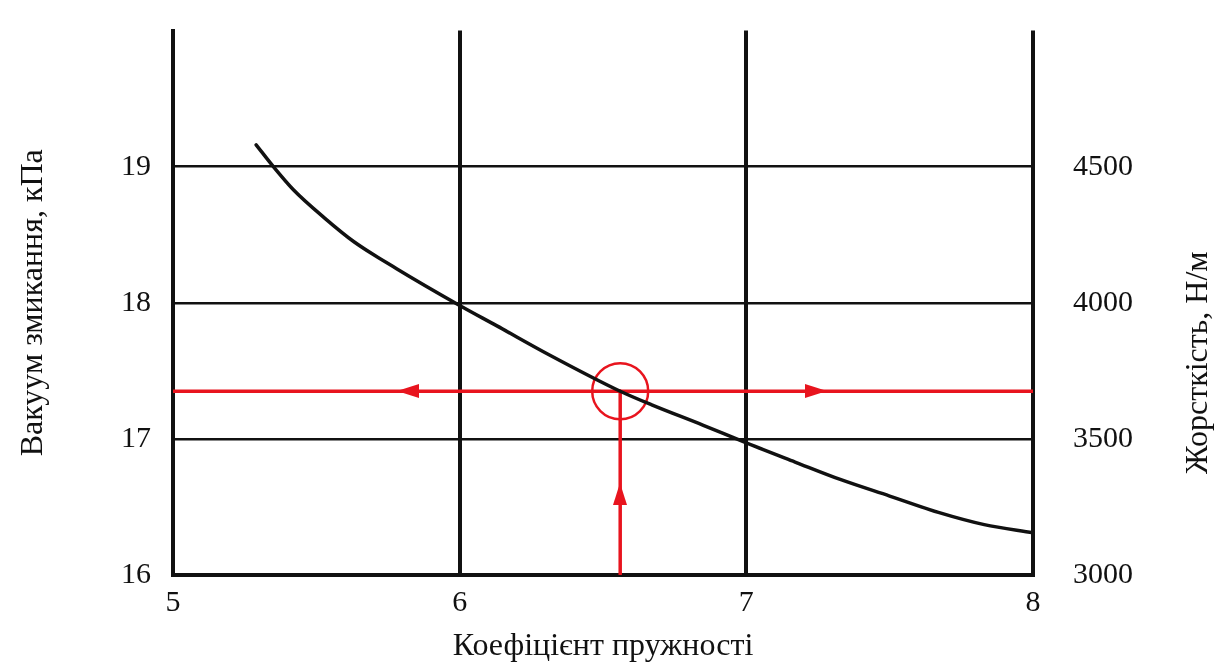  I want to click on x-tick-label: 7, so click(746, 600).